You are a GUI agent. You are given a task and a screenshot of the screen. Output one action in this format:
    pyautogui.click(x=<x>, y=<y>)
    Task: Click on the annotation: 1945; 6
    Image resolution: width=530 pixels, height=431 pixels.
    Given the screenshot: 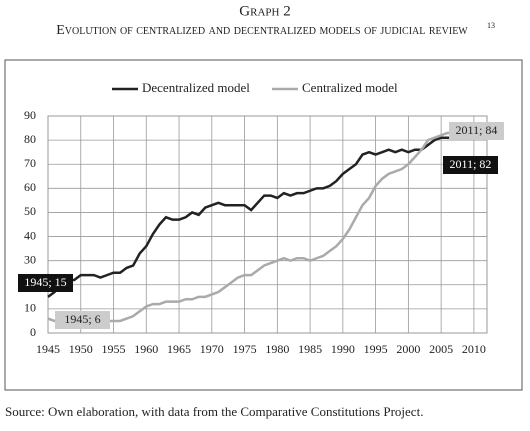 What is the action you would take?
    pyautogui.click(x=82, y=319)
    